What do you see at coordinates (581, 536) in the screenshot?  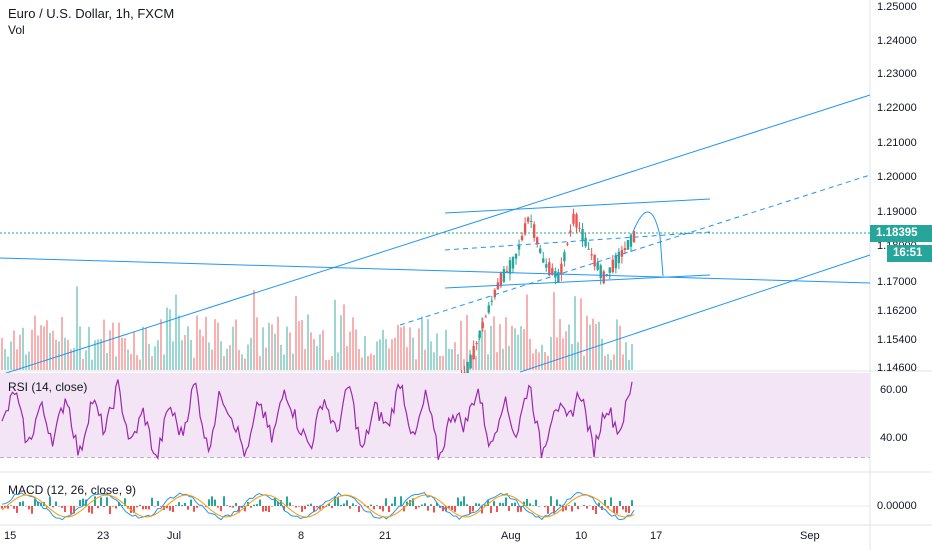 I see `time-tick-label: 10` at bounding box center [581, 536].